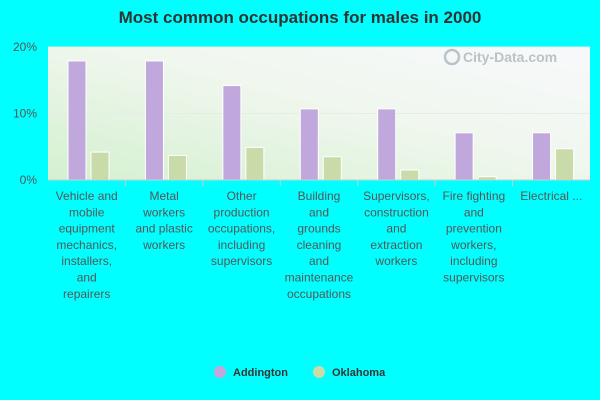 The height and width of the screenshot is (400, 600). I want to click on y-tick-label: 20%, so click(25, 47).